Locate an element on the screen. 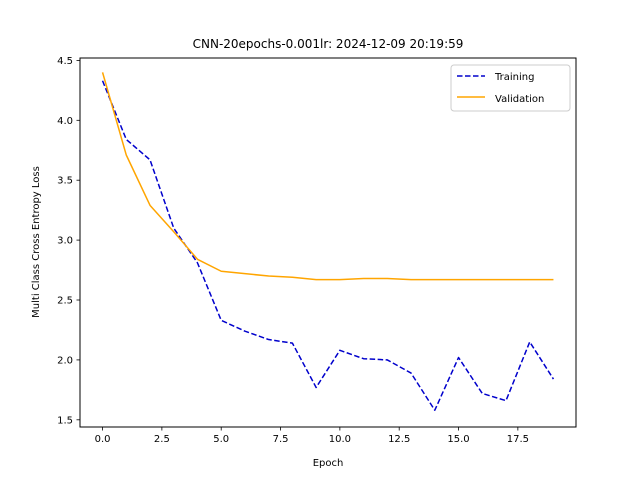 This screenshot has width=640, height=480. y-axis: 1.5 2.0 2.5 3.0 3.5 4.0 4.5 is located at coordinates (68, 241).